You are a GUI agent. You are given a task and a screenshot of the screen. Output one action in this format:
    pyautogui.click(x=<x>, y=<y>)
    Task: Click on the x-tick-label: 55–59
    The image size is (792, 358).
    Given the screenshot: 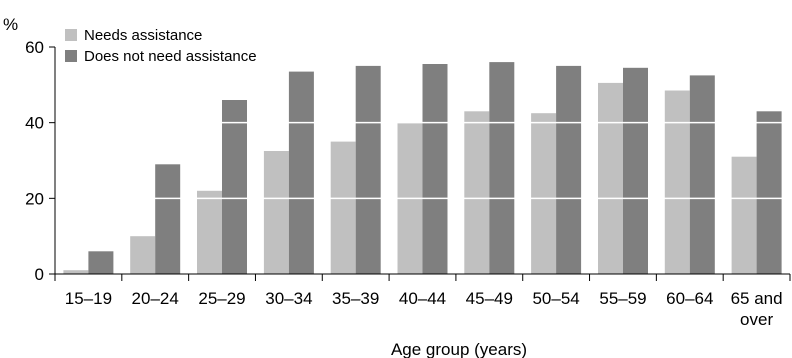 What is the action you would take?
    pyautogui.click(x=622, y=298)
    